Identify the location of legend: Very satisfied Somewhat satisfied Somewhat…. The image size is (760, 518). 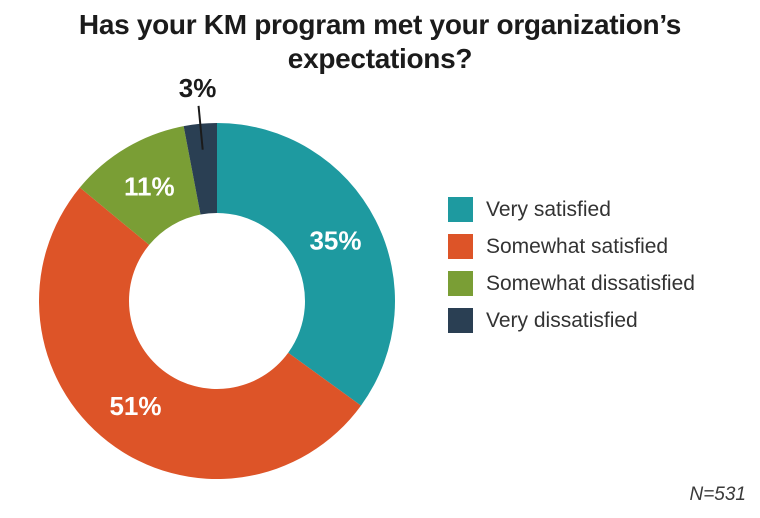
(571, 271).